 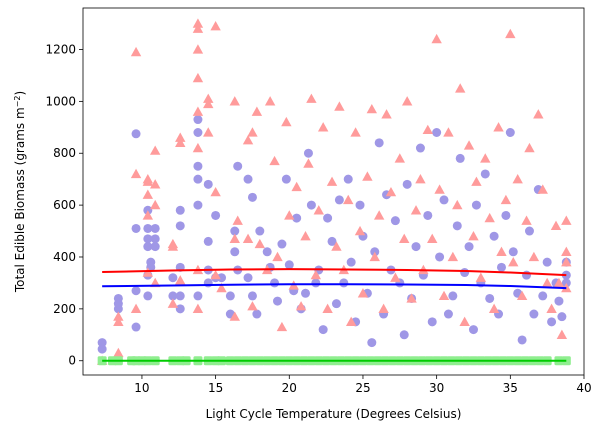 I want to click on x-tick-label: 30, so click(x=436, y=388).